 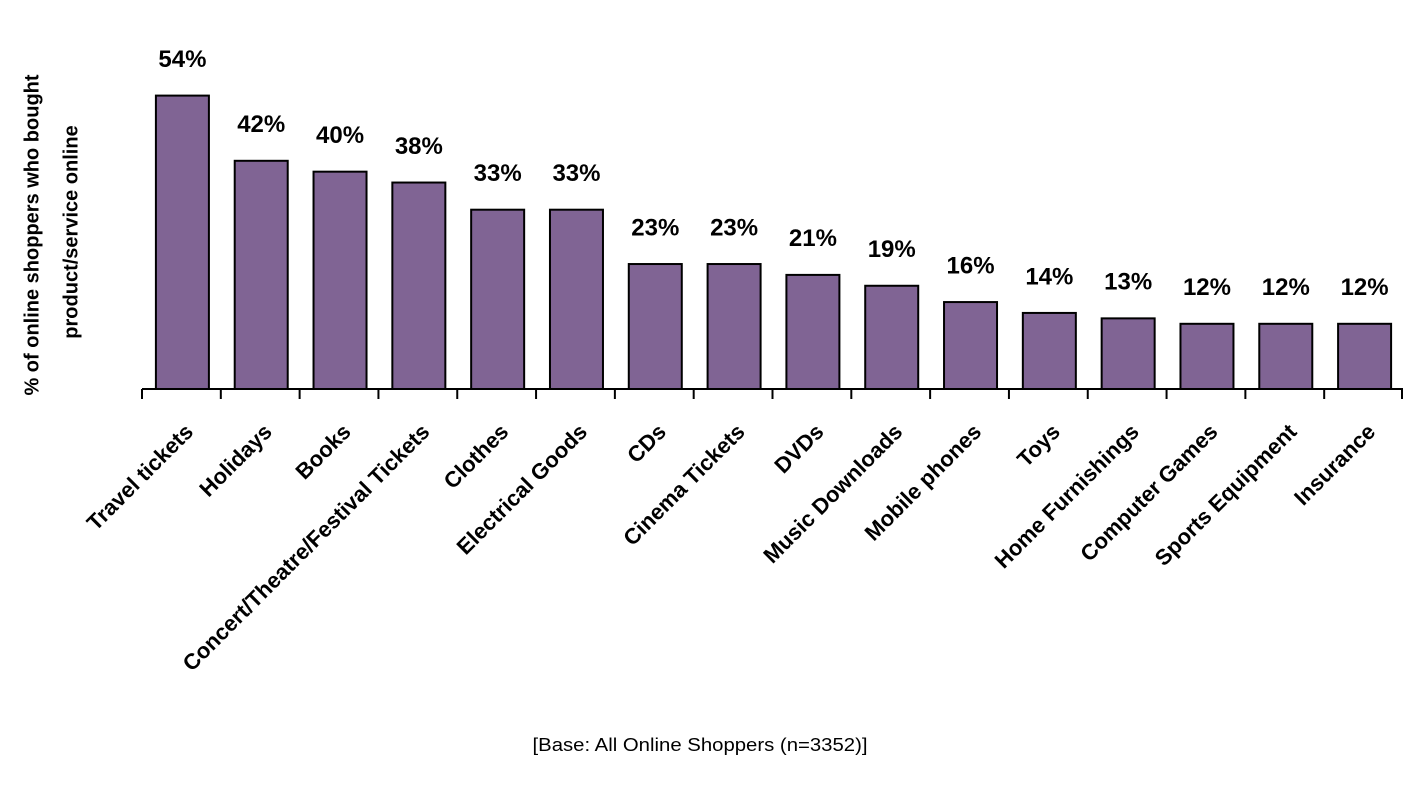 I want to click on value-label: 16%, so click(x=971, y=265).